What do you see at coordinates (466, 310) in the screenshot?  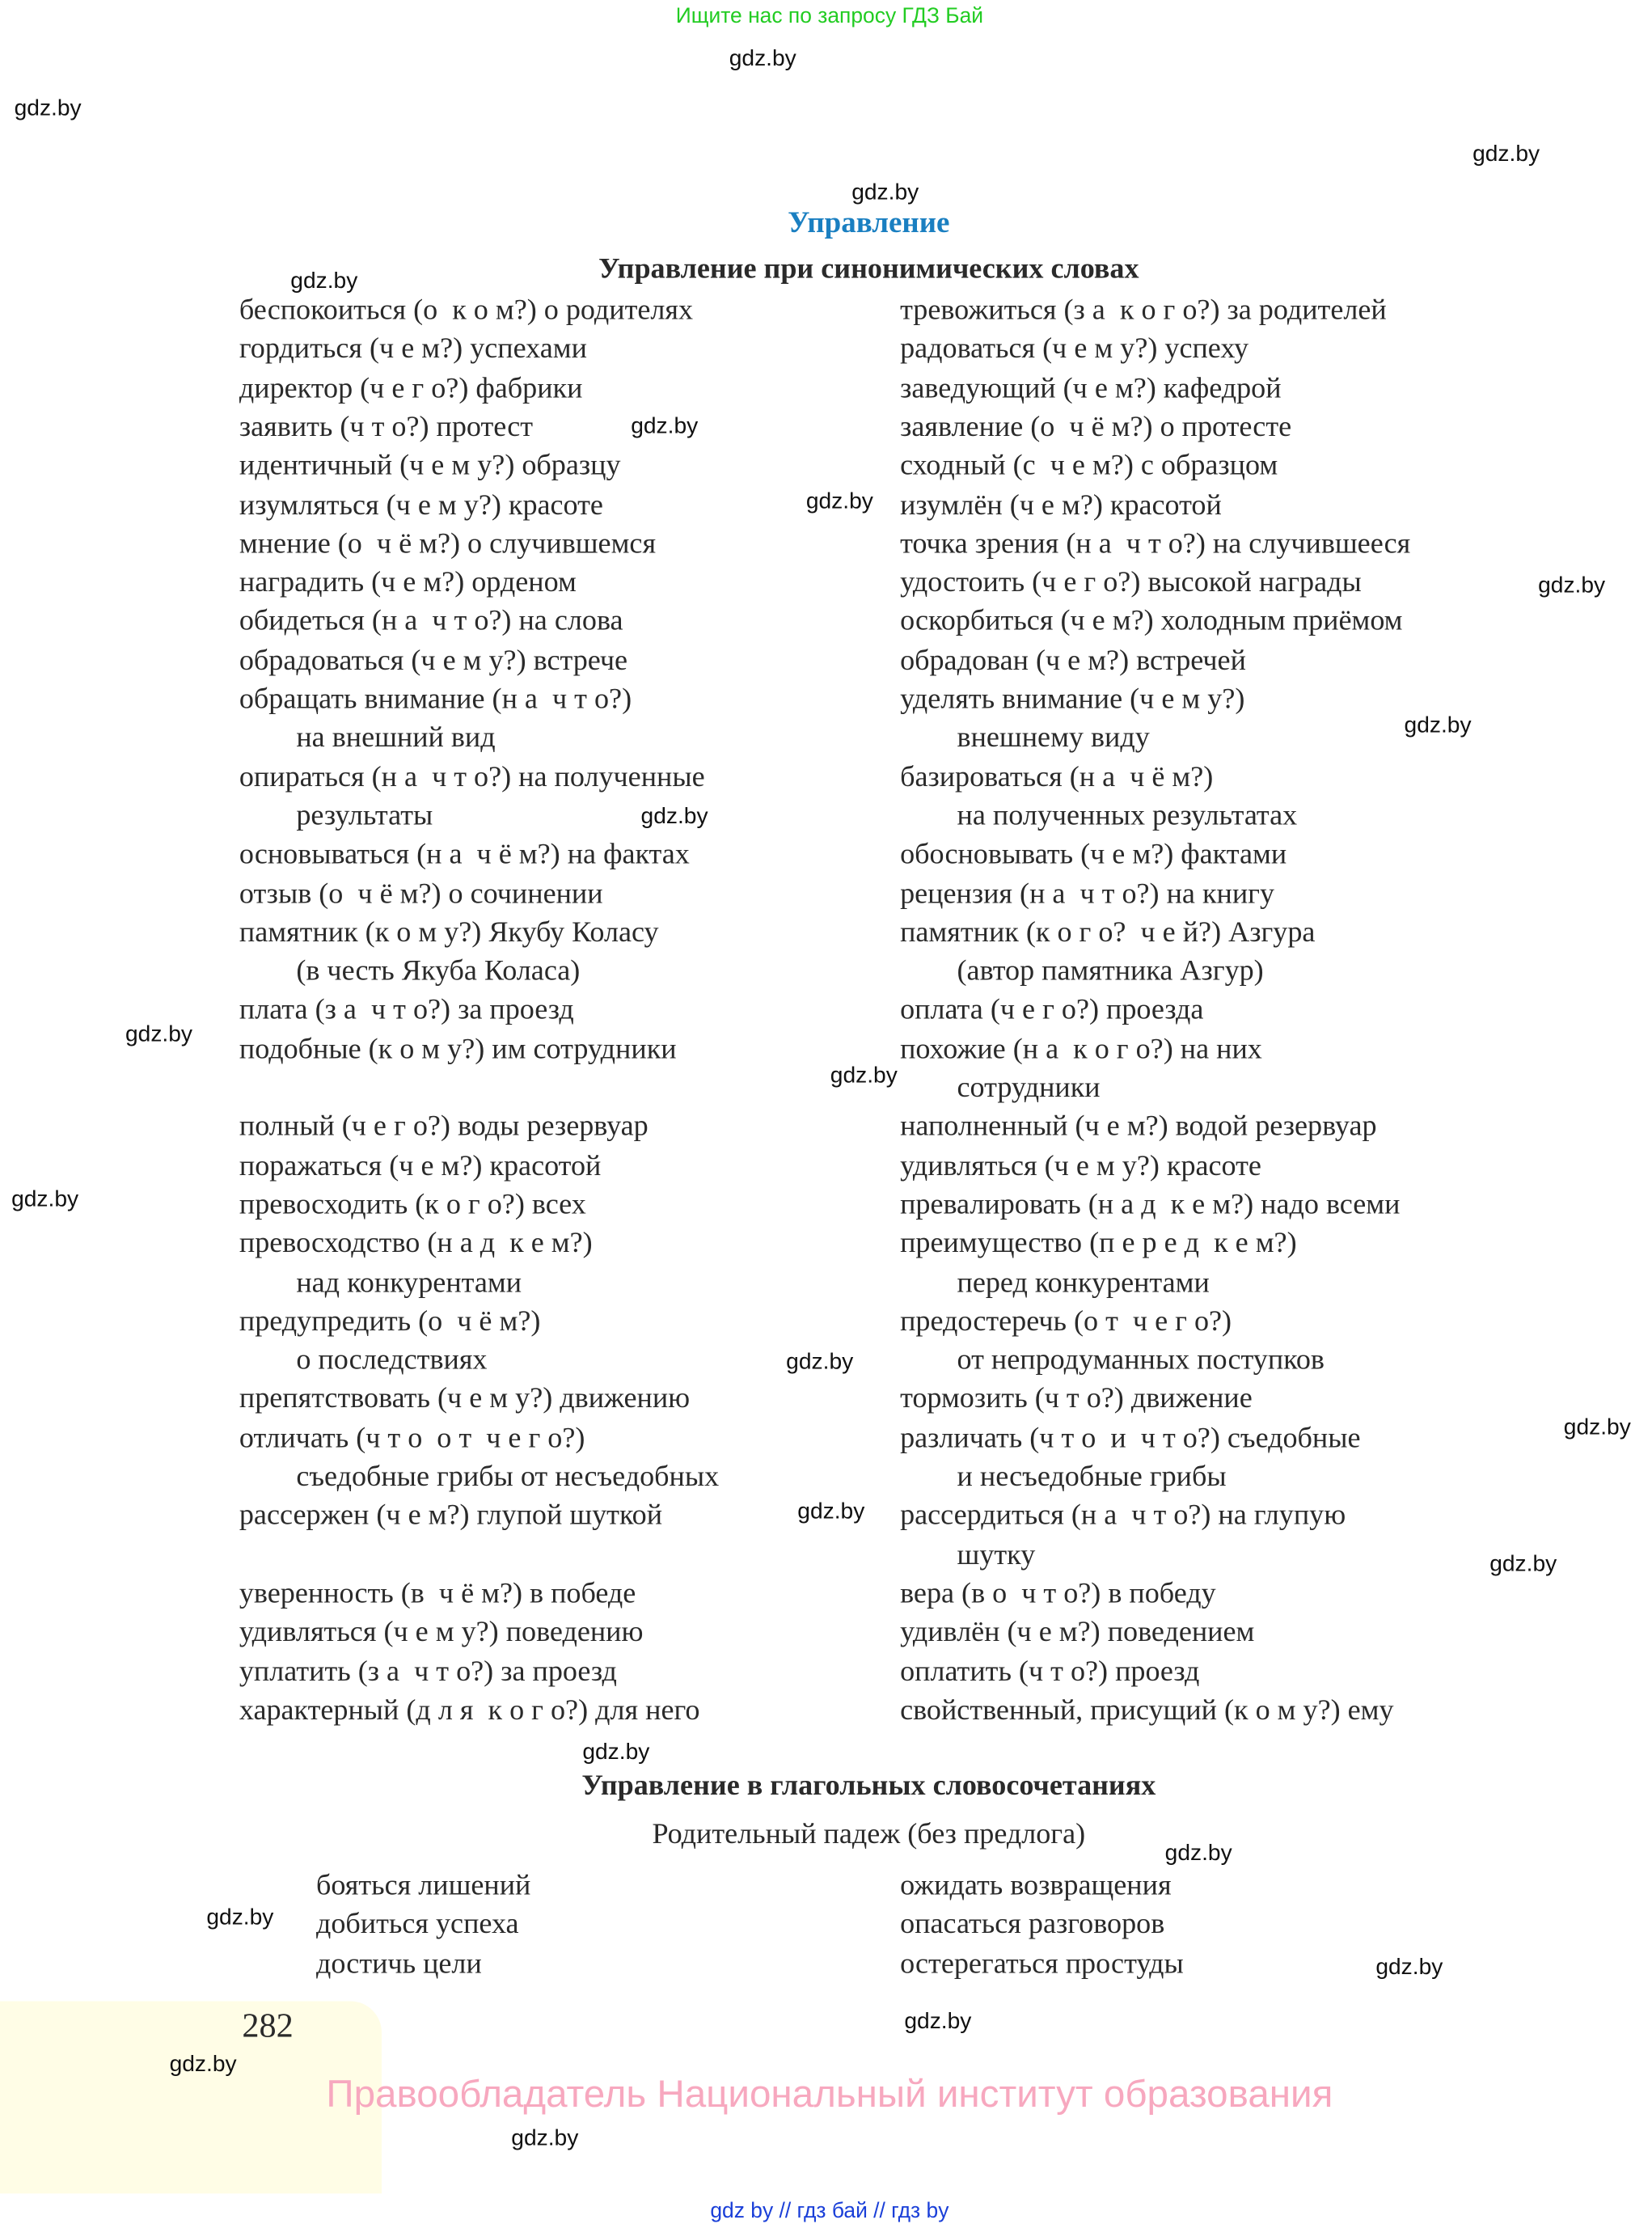 I see `left-entry: беспокоиться (о к о м?) о родителях` at bounding box center [466, 310].